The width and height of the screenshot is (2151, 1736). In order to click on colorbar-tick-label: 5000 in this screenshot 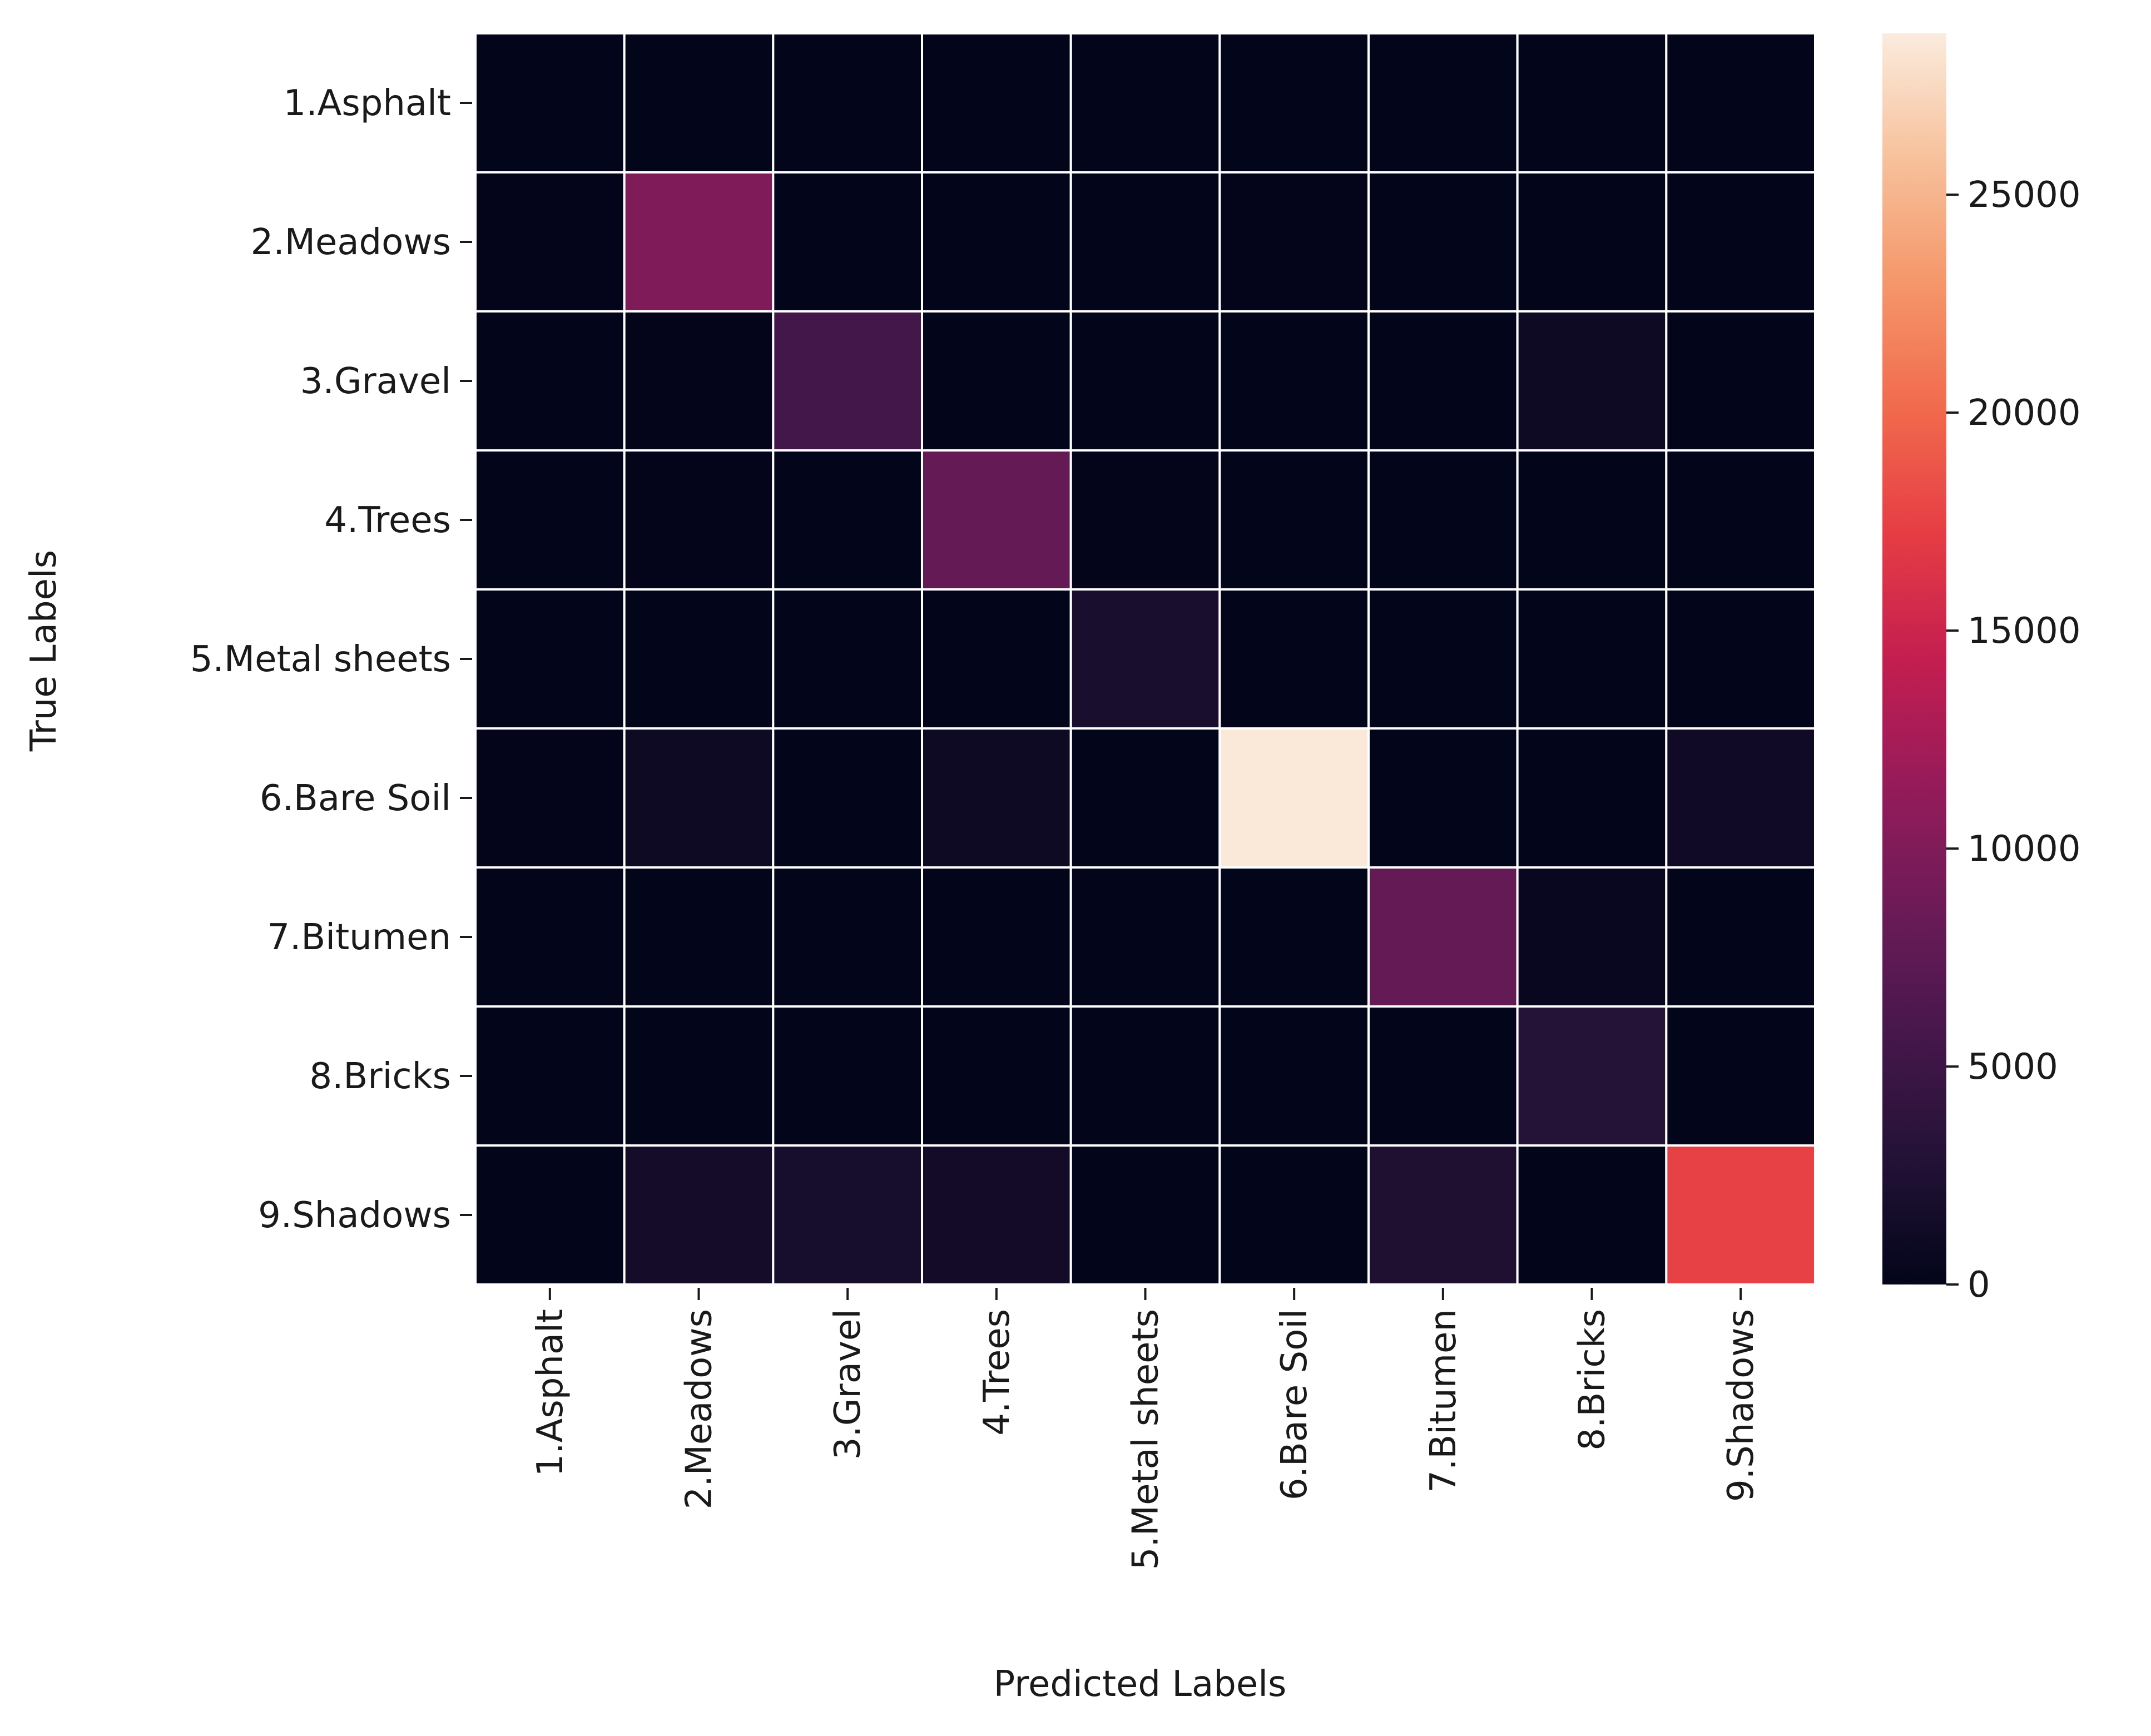, I will do `click(2012, 1067)`.